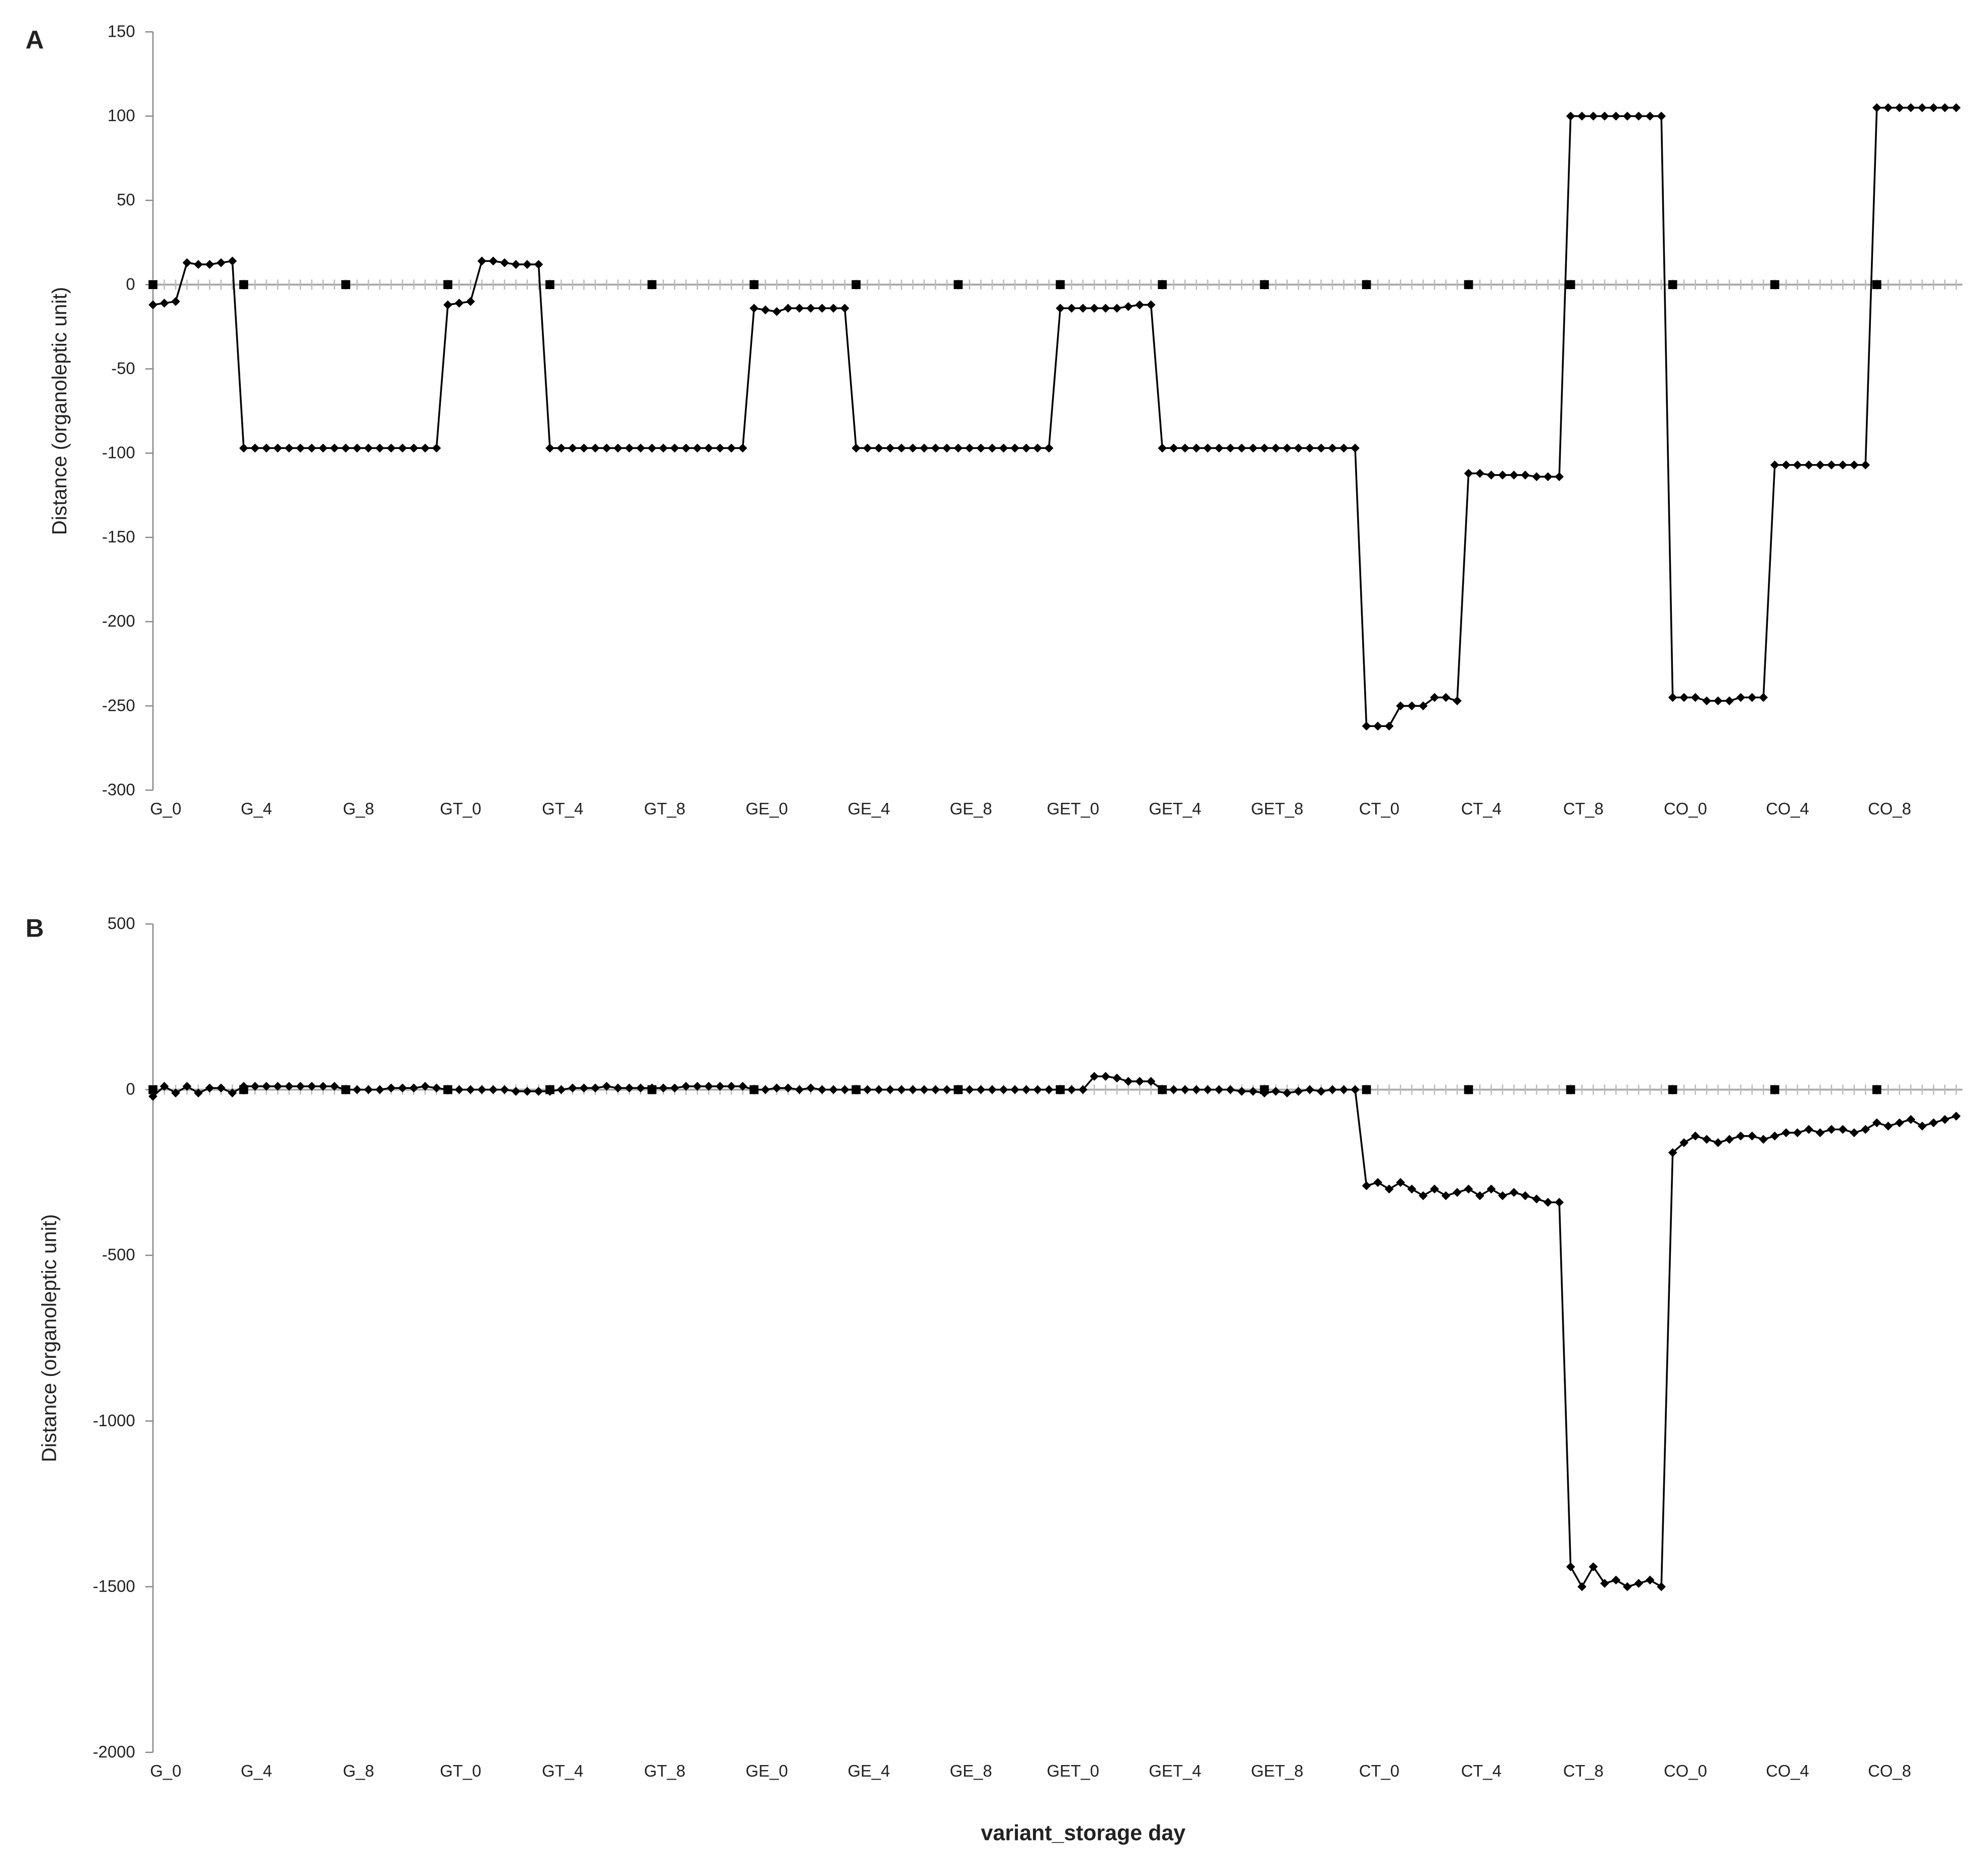  I want to click on x-axis-title: variant_storage day, so click(1083, 1833).